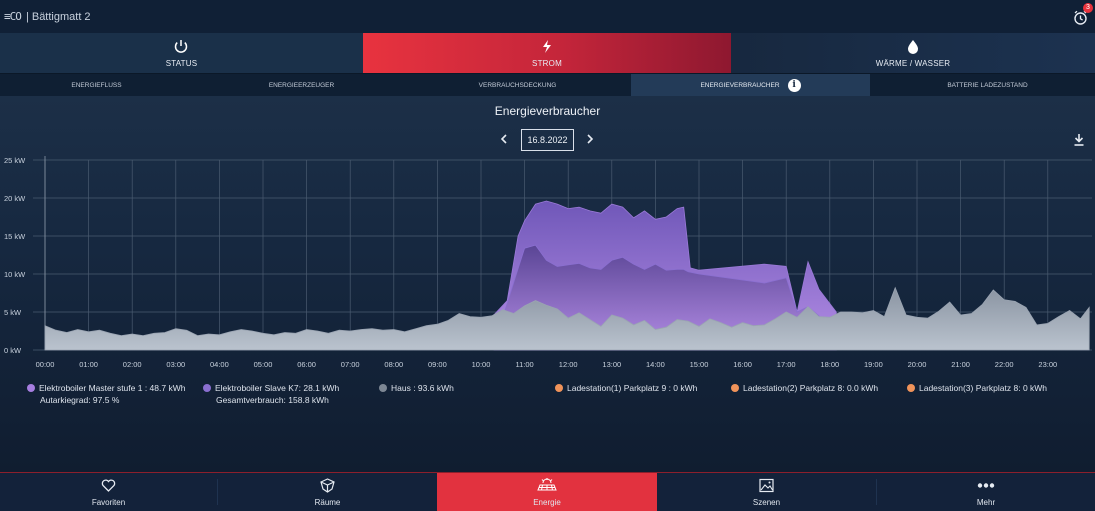 This screenshot has height=511, width=1095. I want to click on download-icon, so click(1079, 140).